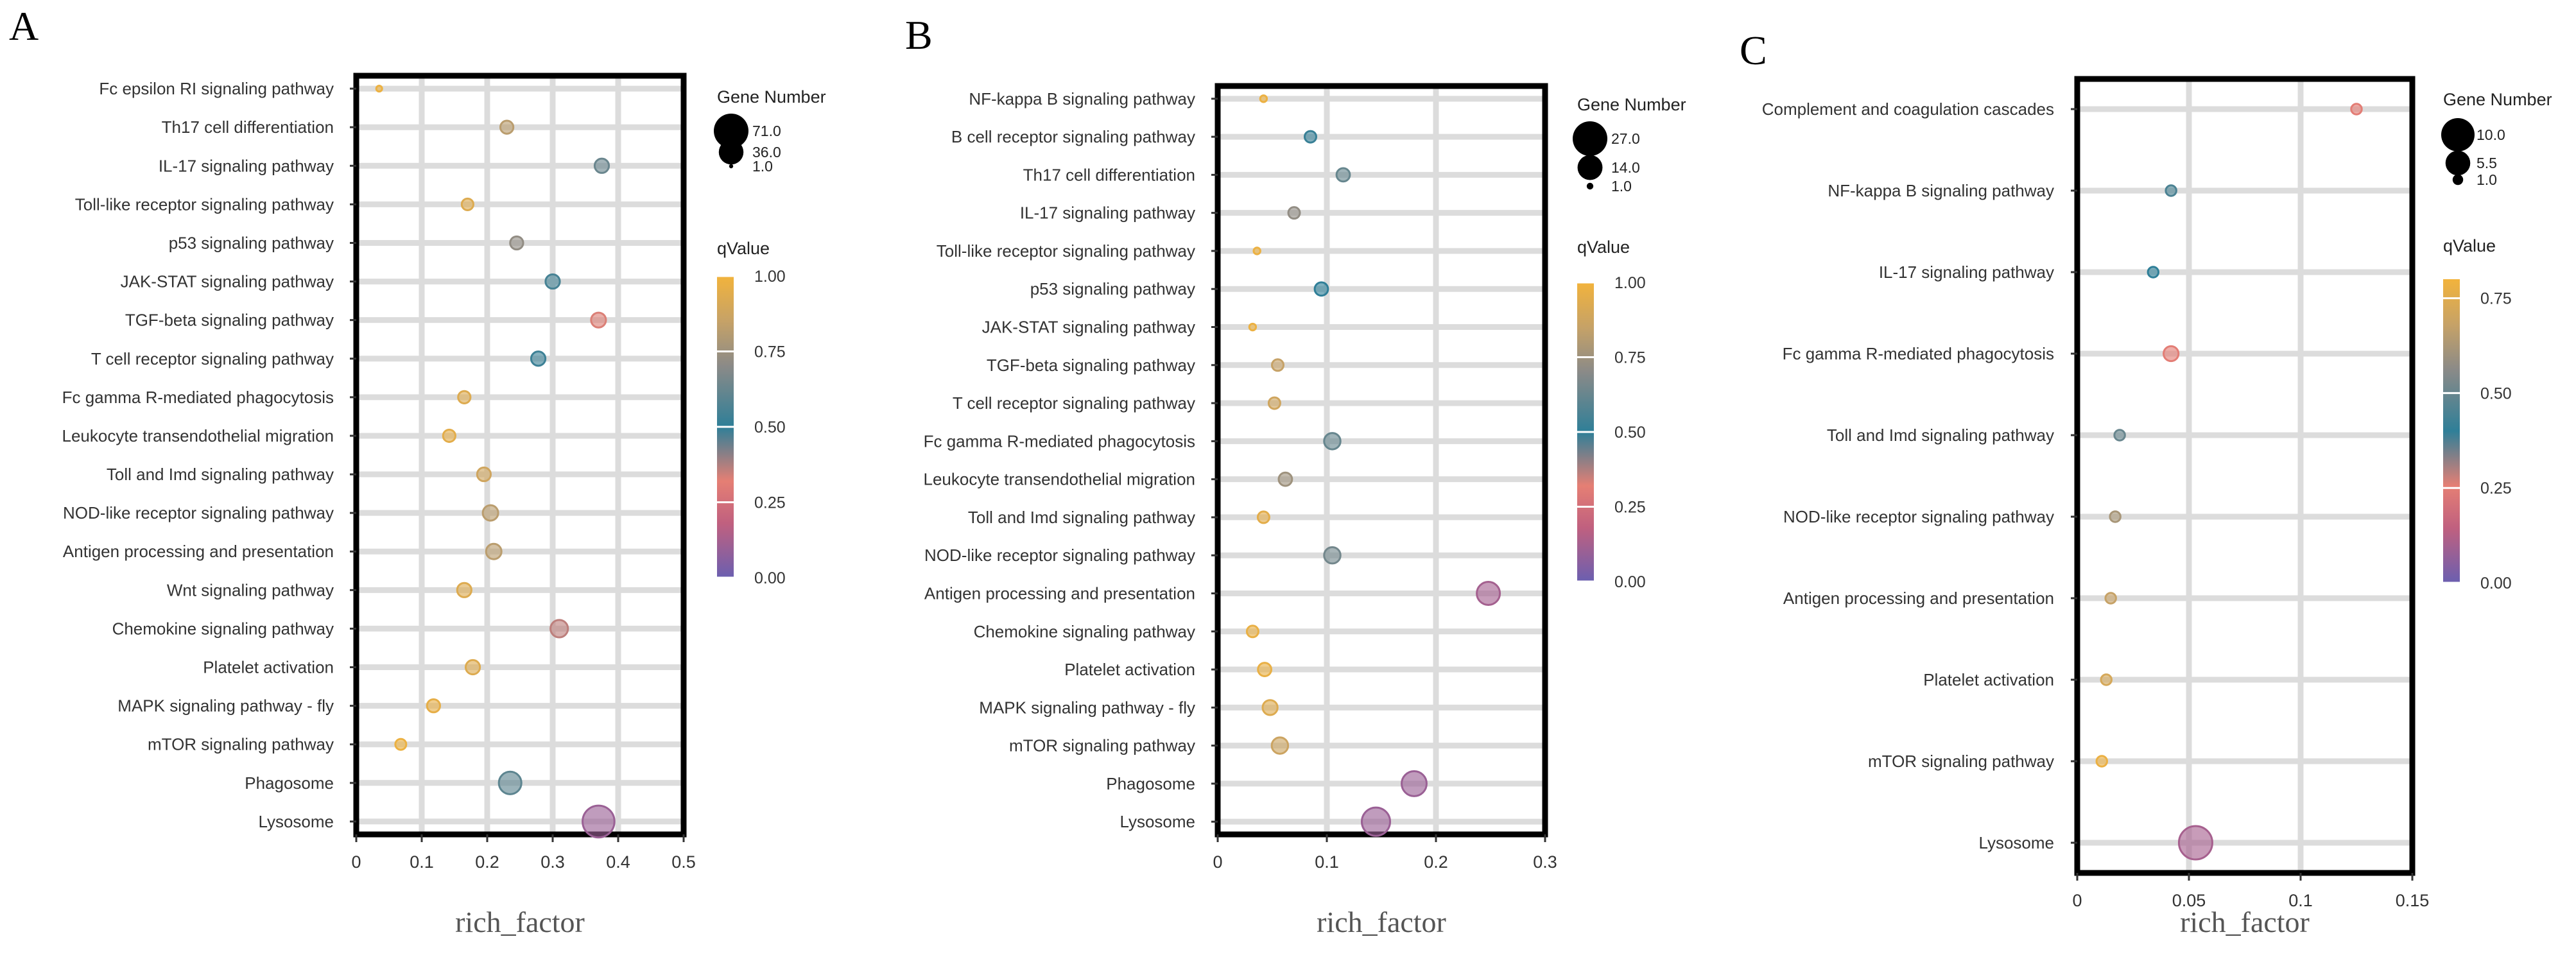 This screenshot has height=957, width=2576. I want to click on pathway-label: TGF-beta signaling pathway, so click(1091, 366).